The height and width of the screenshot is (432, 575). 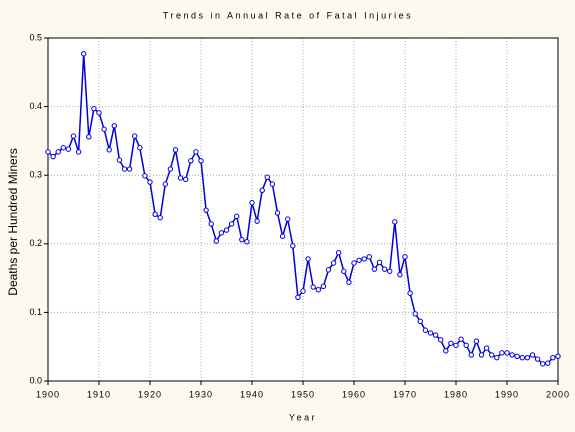 What do you see at coordinates (99, 394) in the screenshot?
I see `x-tick-label: 1910` at bounding box center [99, 394].